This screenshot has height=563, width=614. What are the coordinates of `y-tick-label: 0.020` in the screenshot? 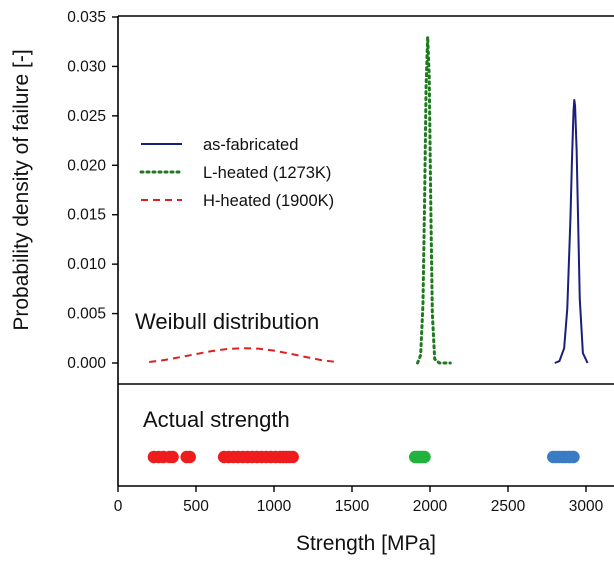 It's located at (86, 165).